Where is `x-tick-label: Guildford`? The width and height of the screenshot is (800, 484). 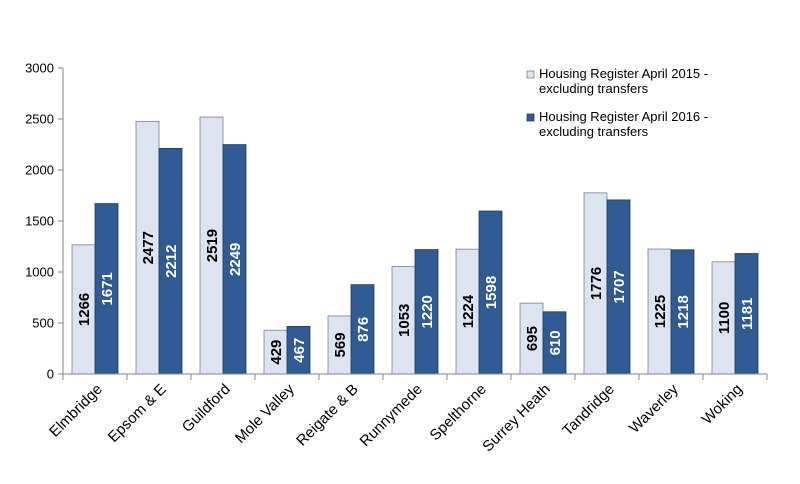
x-tick-label: Guildford is located at coordinates (206, 408).